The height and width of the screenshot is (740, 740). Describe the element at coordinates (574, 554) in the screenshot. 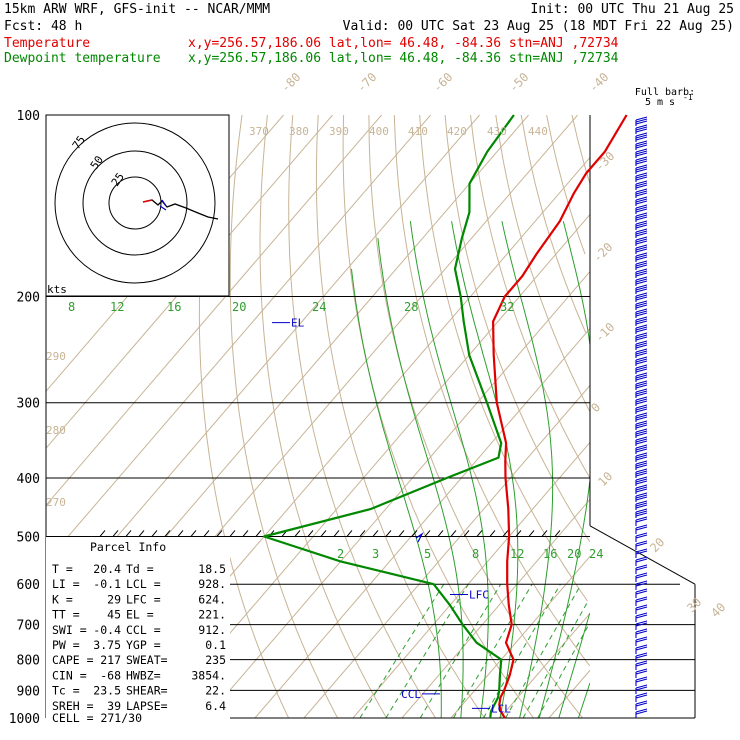

I see `mixing-ratio-label: 20` at that location.